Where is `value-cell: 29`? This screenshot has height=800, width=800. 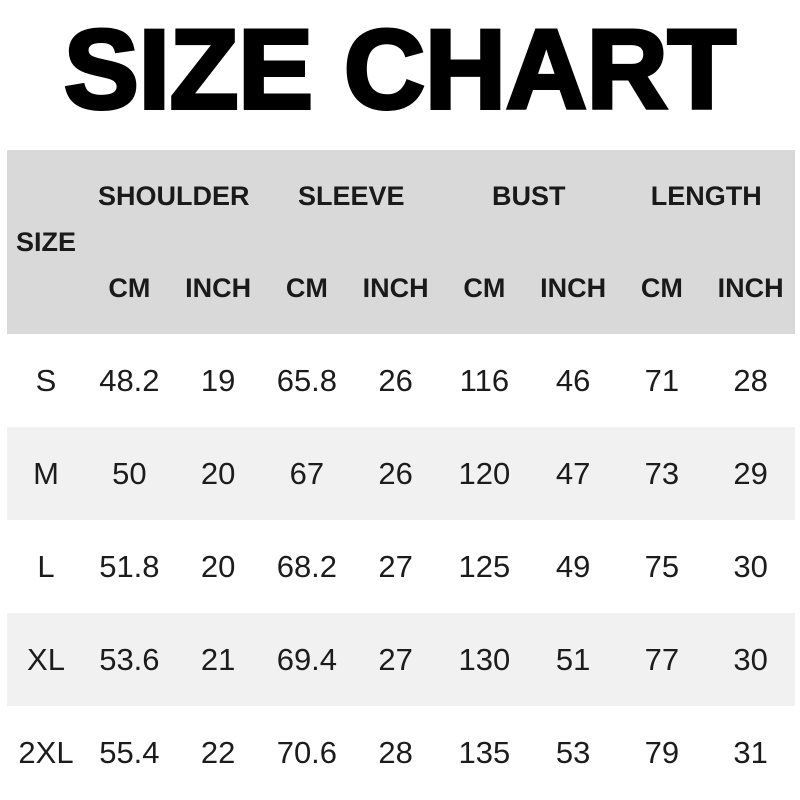
value-cell: 29 is located at coordinates (750, 473).